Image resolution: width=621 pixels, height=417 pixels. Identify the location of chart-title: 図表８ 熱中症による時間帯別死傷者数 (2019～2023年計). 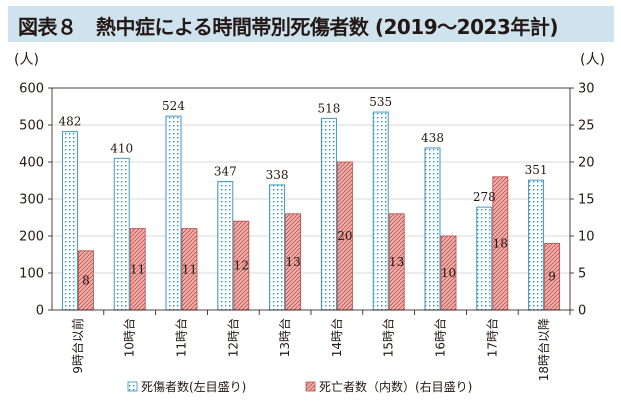
(288, 27).